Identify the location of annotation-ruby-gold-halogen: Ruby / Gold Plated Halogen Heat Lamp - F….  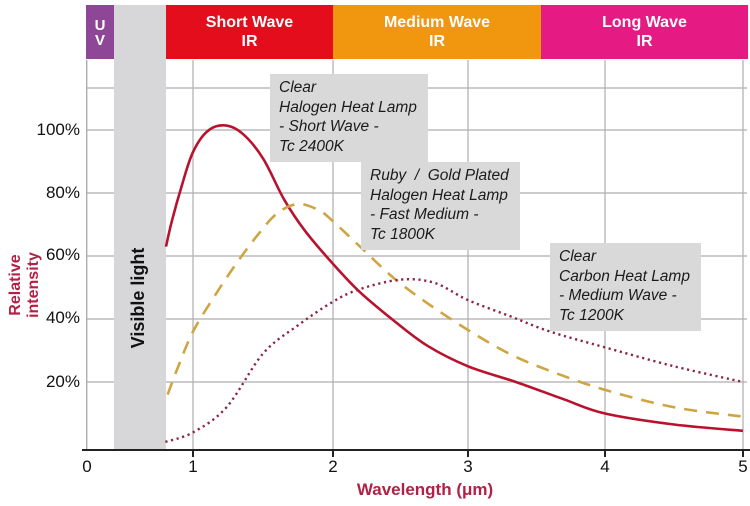
(440, 206).